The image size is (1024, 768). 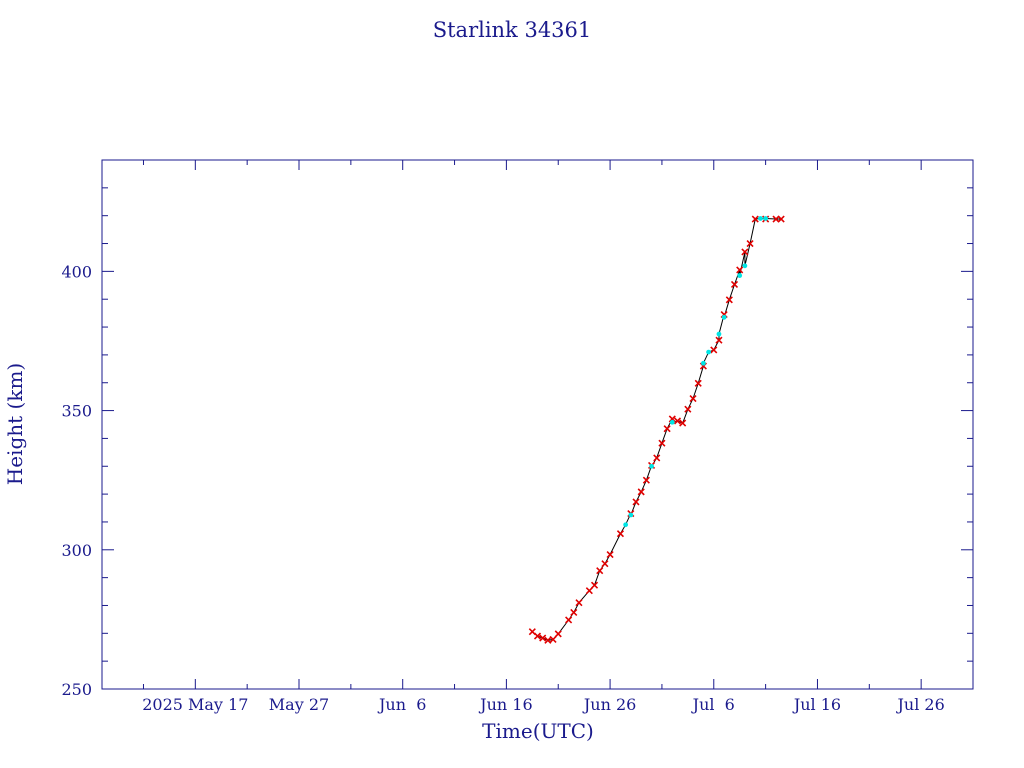 I want to click on chart-title: Starlink 34361, so click(x=512, y=30).